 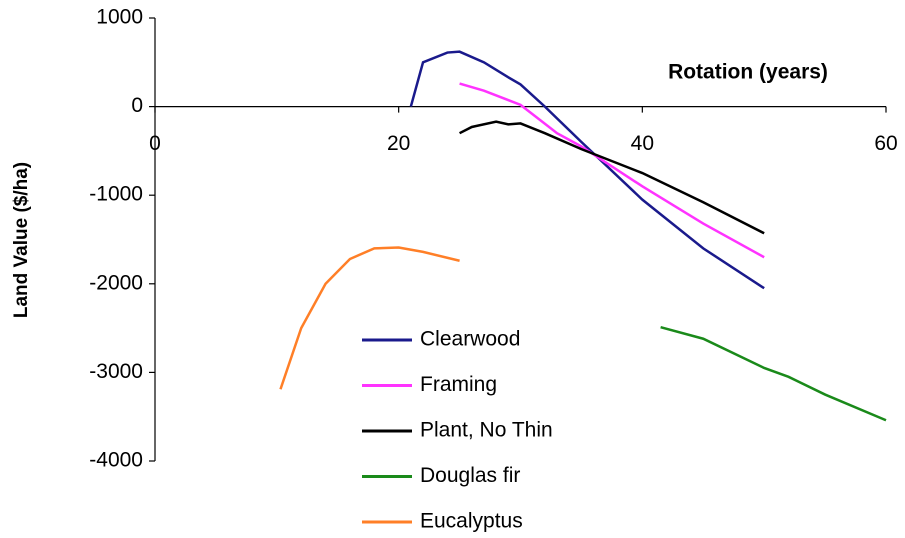 What do you see at coordinates (116, 460) in the screenshot?
I see `y-tick-label: -4000` at bounding box center [116, 460].